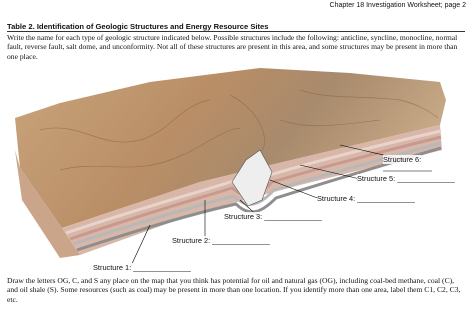  What do you see at coordinates (236, 31) in the screenshot?
I see `rule` at bounding box center [236, 31].